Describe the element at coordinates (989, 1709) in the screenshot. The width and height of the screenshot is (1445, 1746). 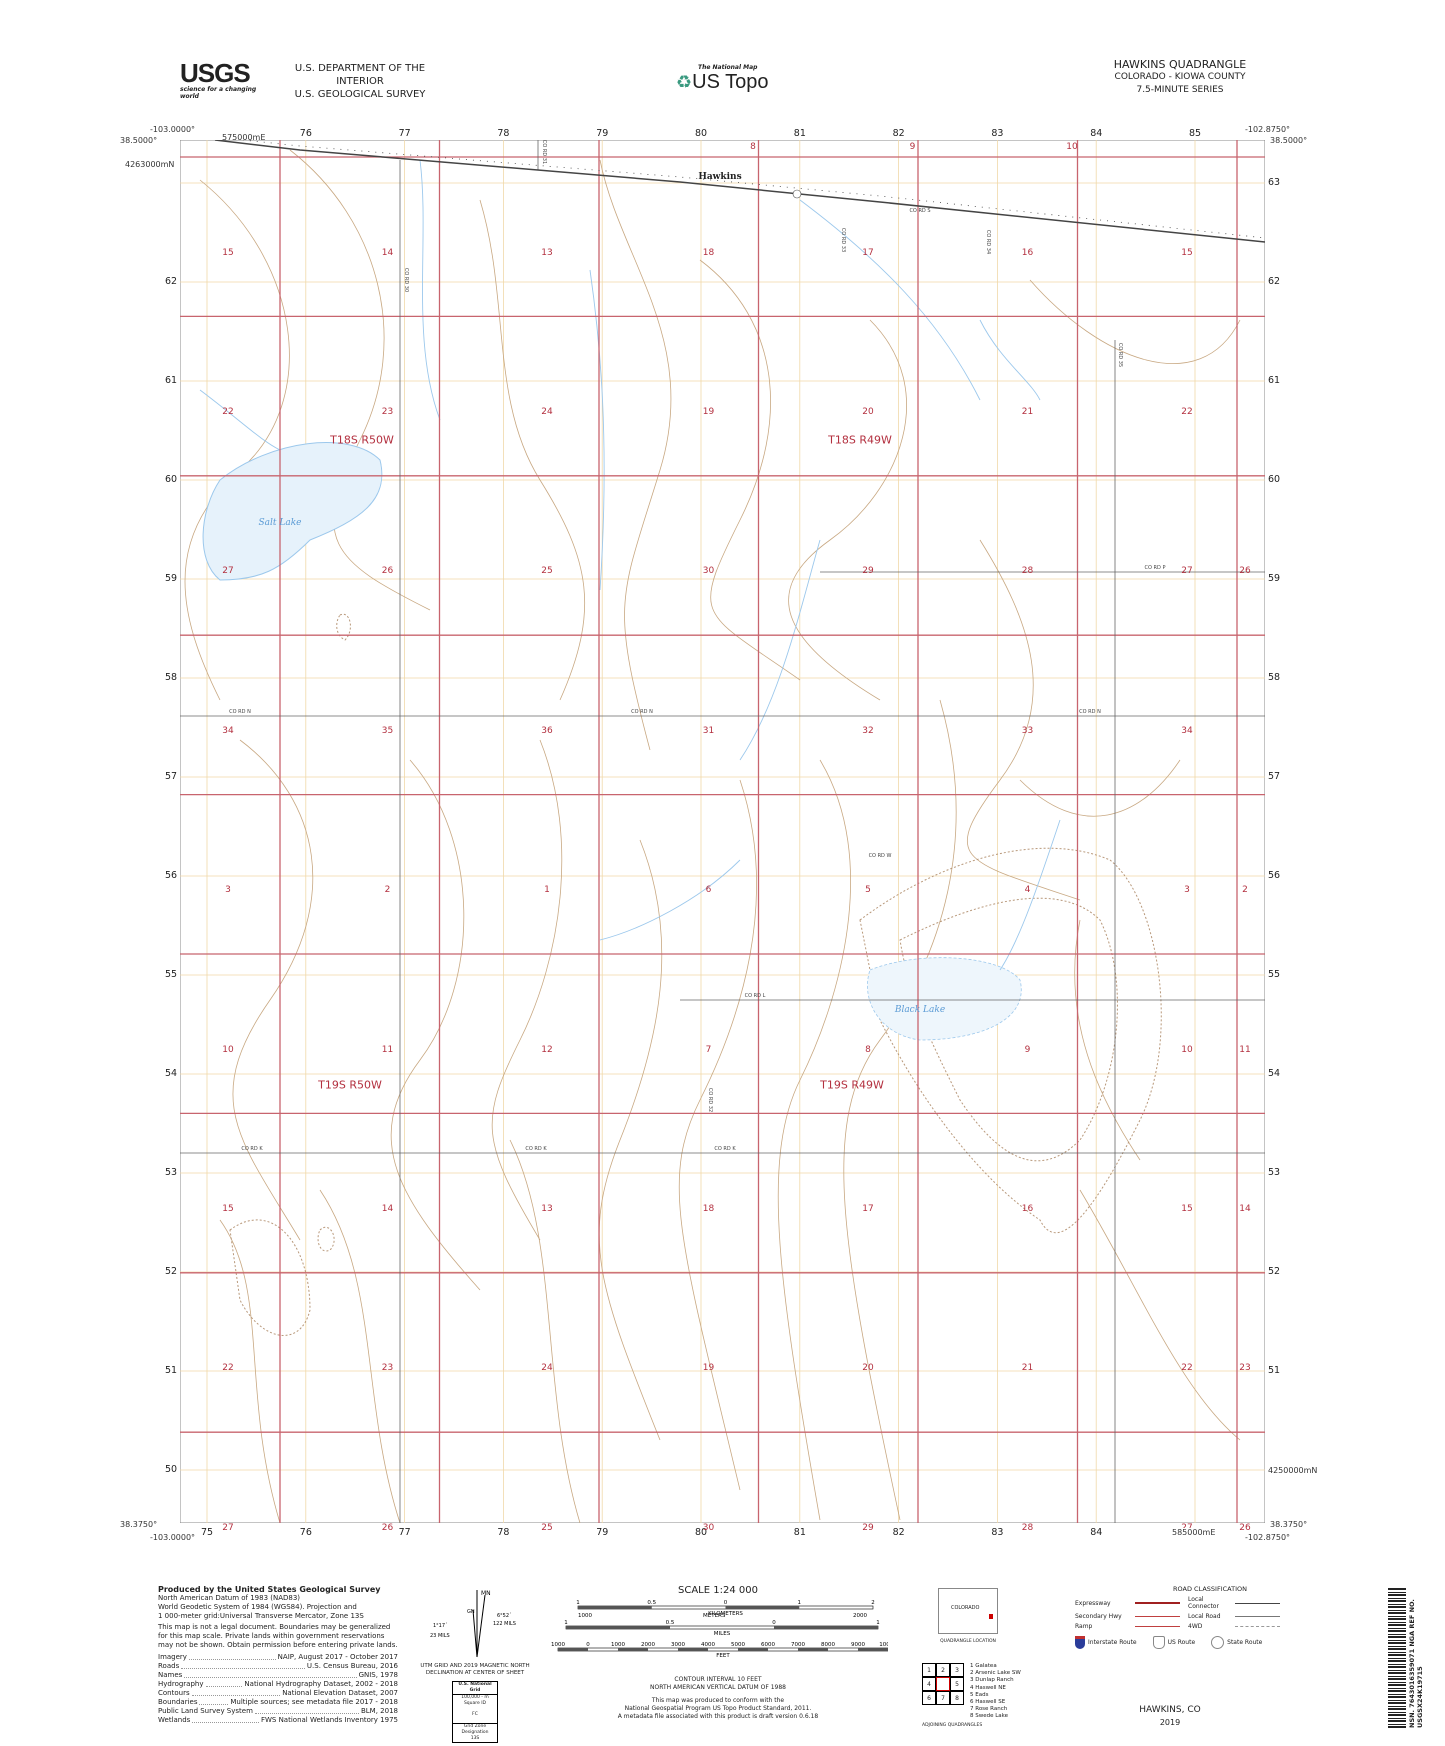
I see `adjoining-quad-name: 7 Rose Ranch` at that location.